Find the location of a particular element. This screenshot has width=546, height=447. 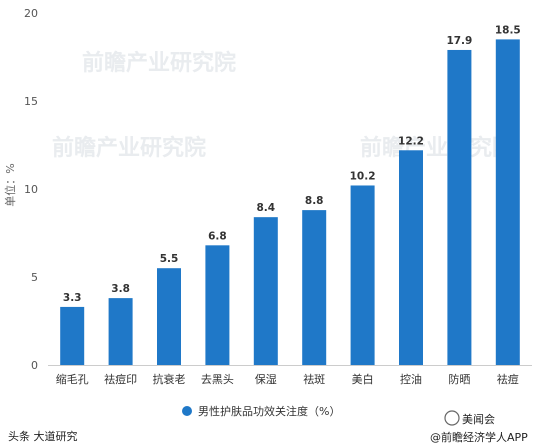

y-axis-ticks: 0 5 10 15 20 is located at coordinates (31, 189).